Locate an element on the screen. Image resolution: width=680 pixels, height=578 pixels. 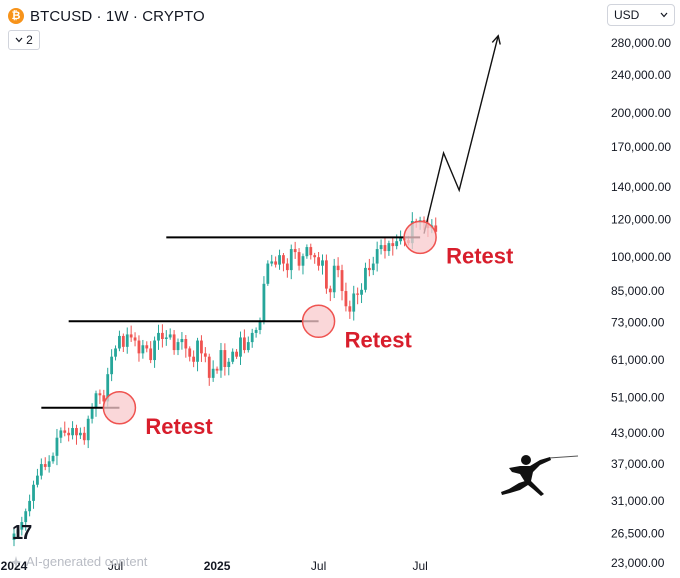
projection-path is located at coordinates (461, 134).